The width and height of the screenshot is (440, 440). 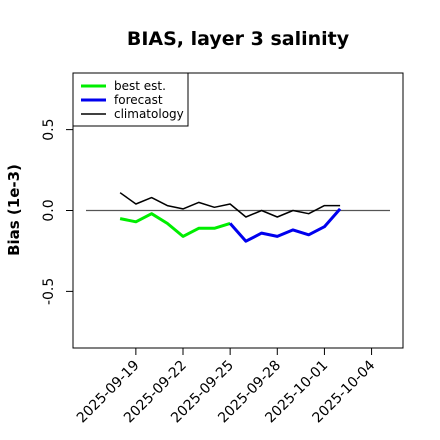 I want to click on legend-label: climatology, so click(x=149, y=114).